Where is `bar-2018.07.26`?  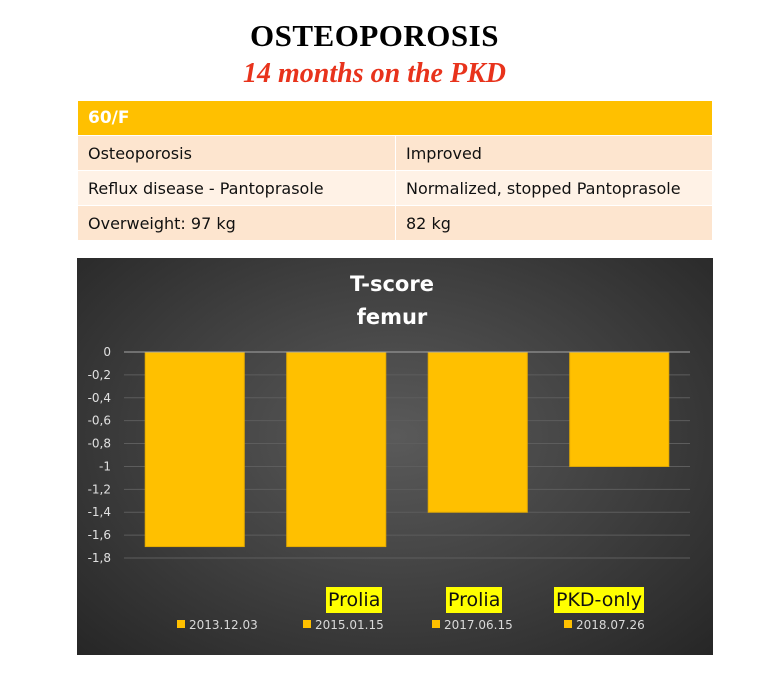 bar-2018.07.26 is located at coordinates (619, 409).